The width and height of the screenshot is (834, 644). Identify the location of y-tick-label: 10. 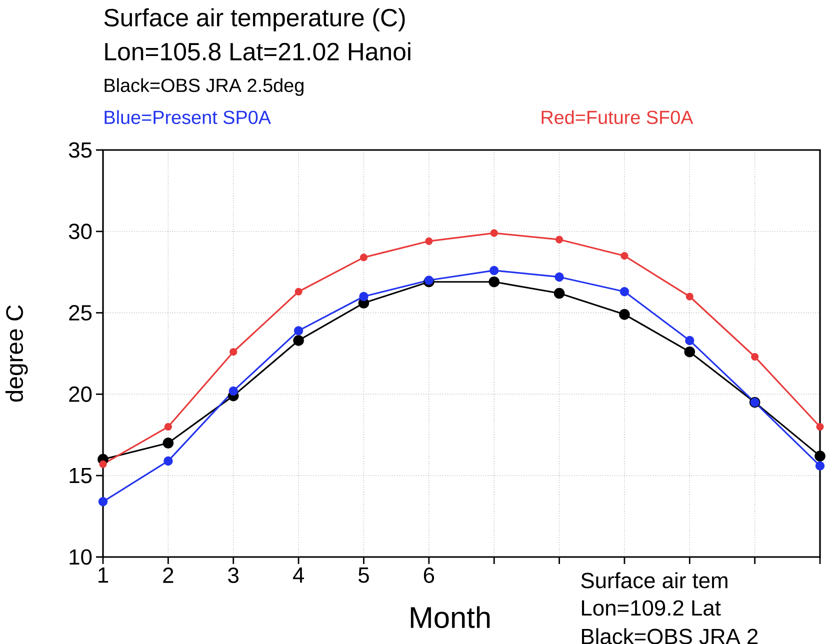
(81, 557).